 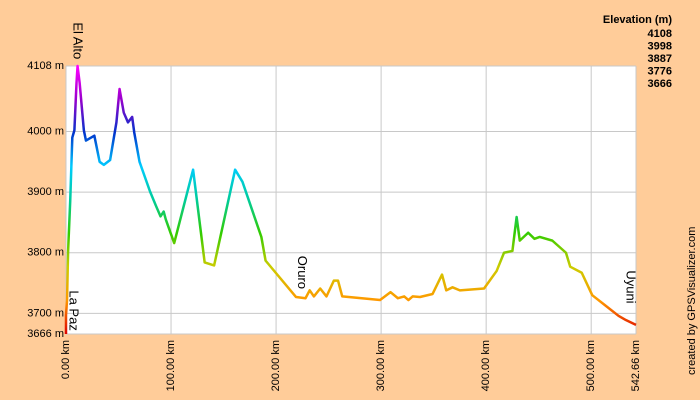 What do you see at coordinates (486, 365) in the screenshot?
I see `x-tick-label: 400.00 km` at bounding box center [486, 365].